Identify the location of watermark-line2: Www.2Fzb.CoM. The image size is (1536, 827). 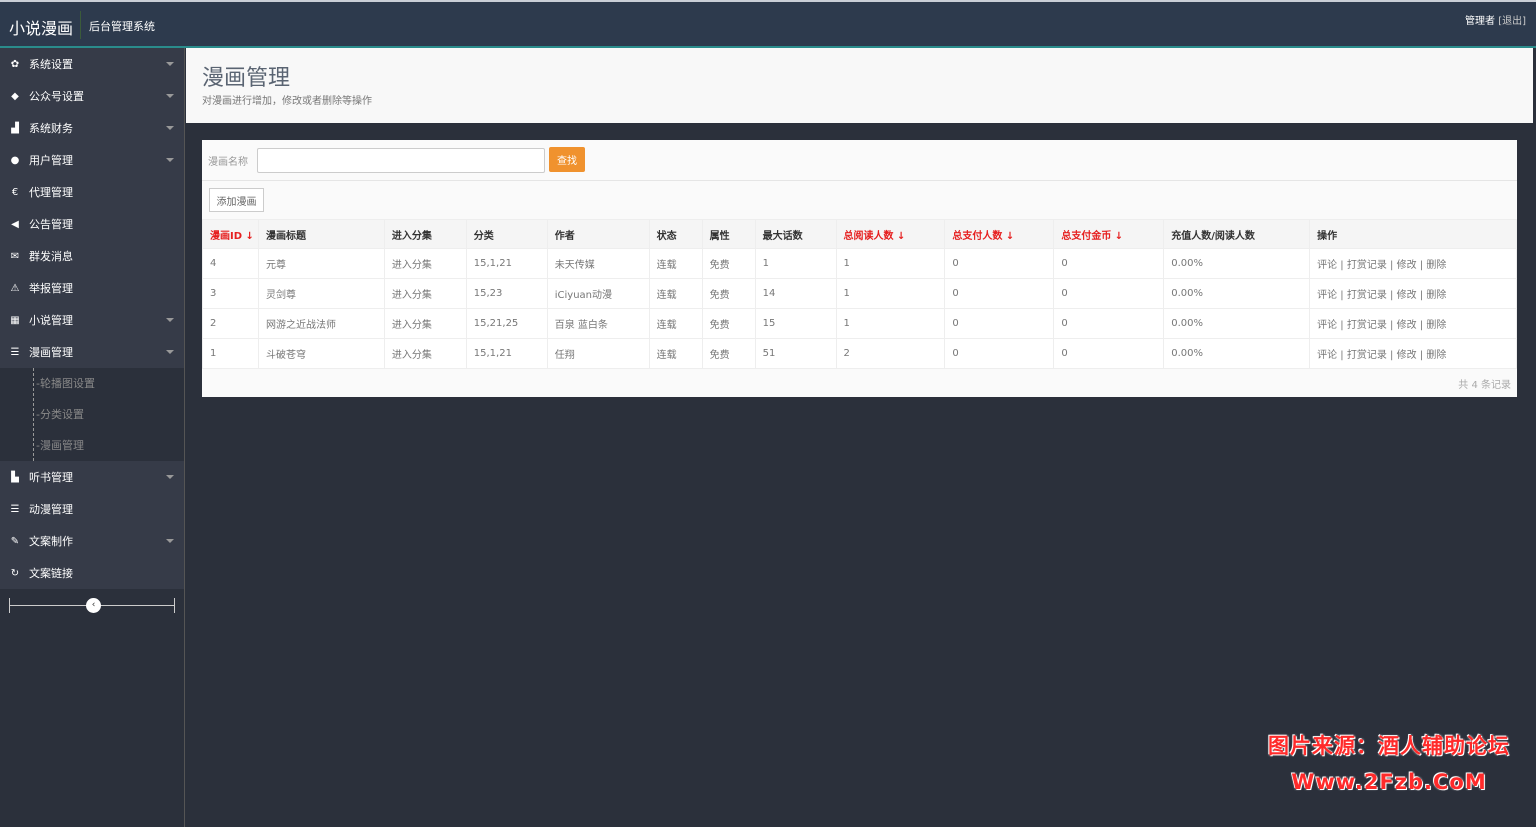
(1389, 782).